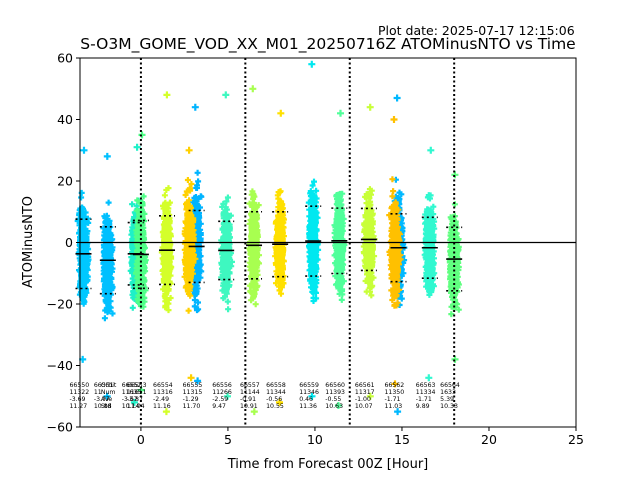 Image resolution: width=640 pixels, height=484 pixels. What do you see at coordinates (276, 392) in the screenshot?
I see `orbit-stat-9-1: 11344` at bounding box center [276, 392].